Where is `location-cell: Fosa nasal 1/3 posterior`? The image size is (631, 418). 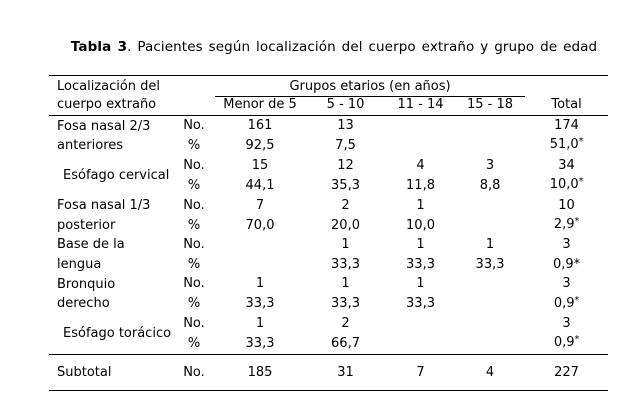 location-cell: Fosa nasal 1/3 posterior is located at coordinates (111, 216).